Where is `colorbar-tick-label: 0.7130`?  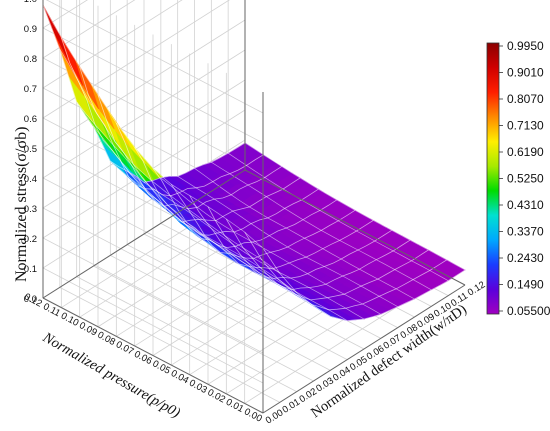 colorbar-tick-label: 0.7130 is located at coordinates (525, 126).